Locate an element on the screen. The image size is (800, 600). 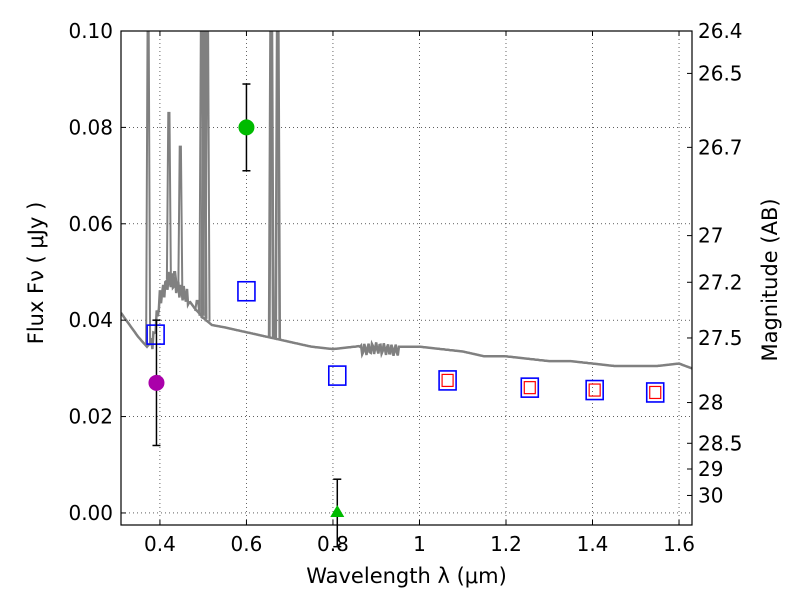
y2-tick-label: 27.2 is located at coordinates (720, 282).